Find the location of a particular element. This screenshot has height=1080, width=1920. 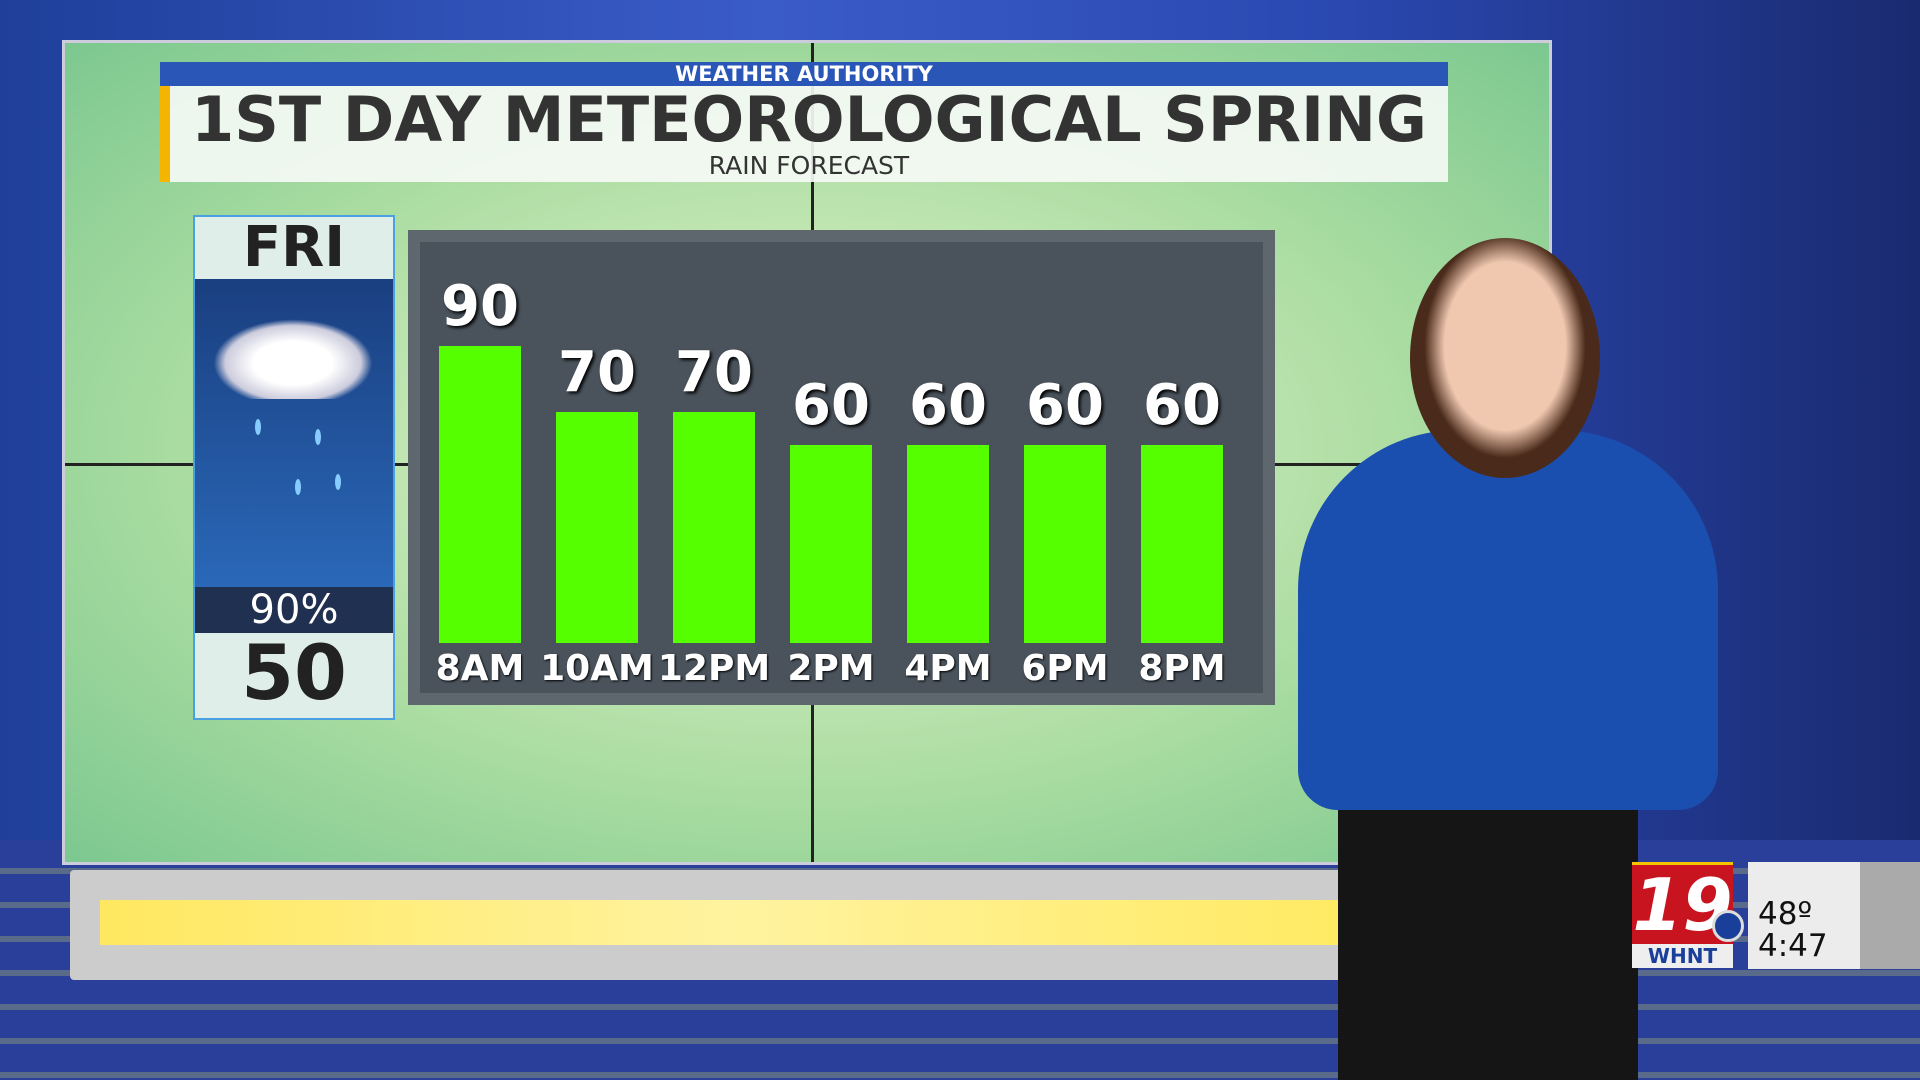

rain-cloud-icon is located at coordinates (294, 433).